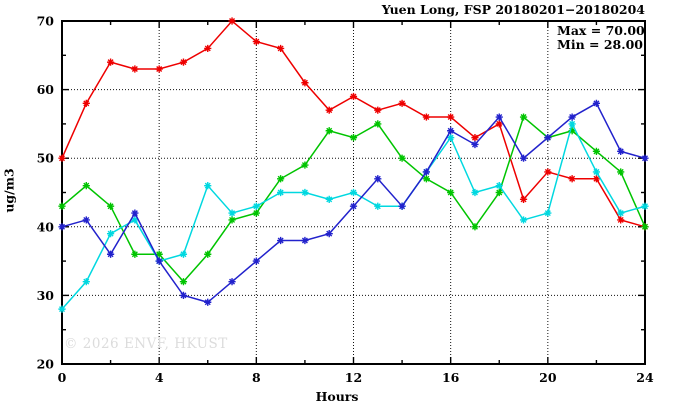  Describe the element at coordinates (256, 377) in the screenshot. I see `x-tick-label: 8` at that location.